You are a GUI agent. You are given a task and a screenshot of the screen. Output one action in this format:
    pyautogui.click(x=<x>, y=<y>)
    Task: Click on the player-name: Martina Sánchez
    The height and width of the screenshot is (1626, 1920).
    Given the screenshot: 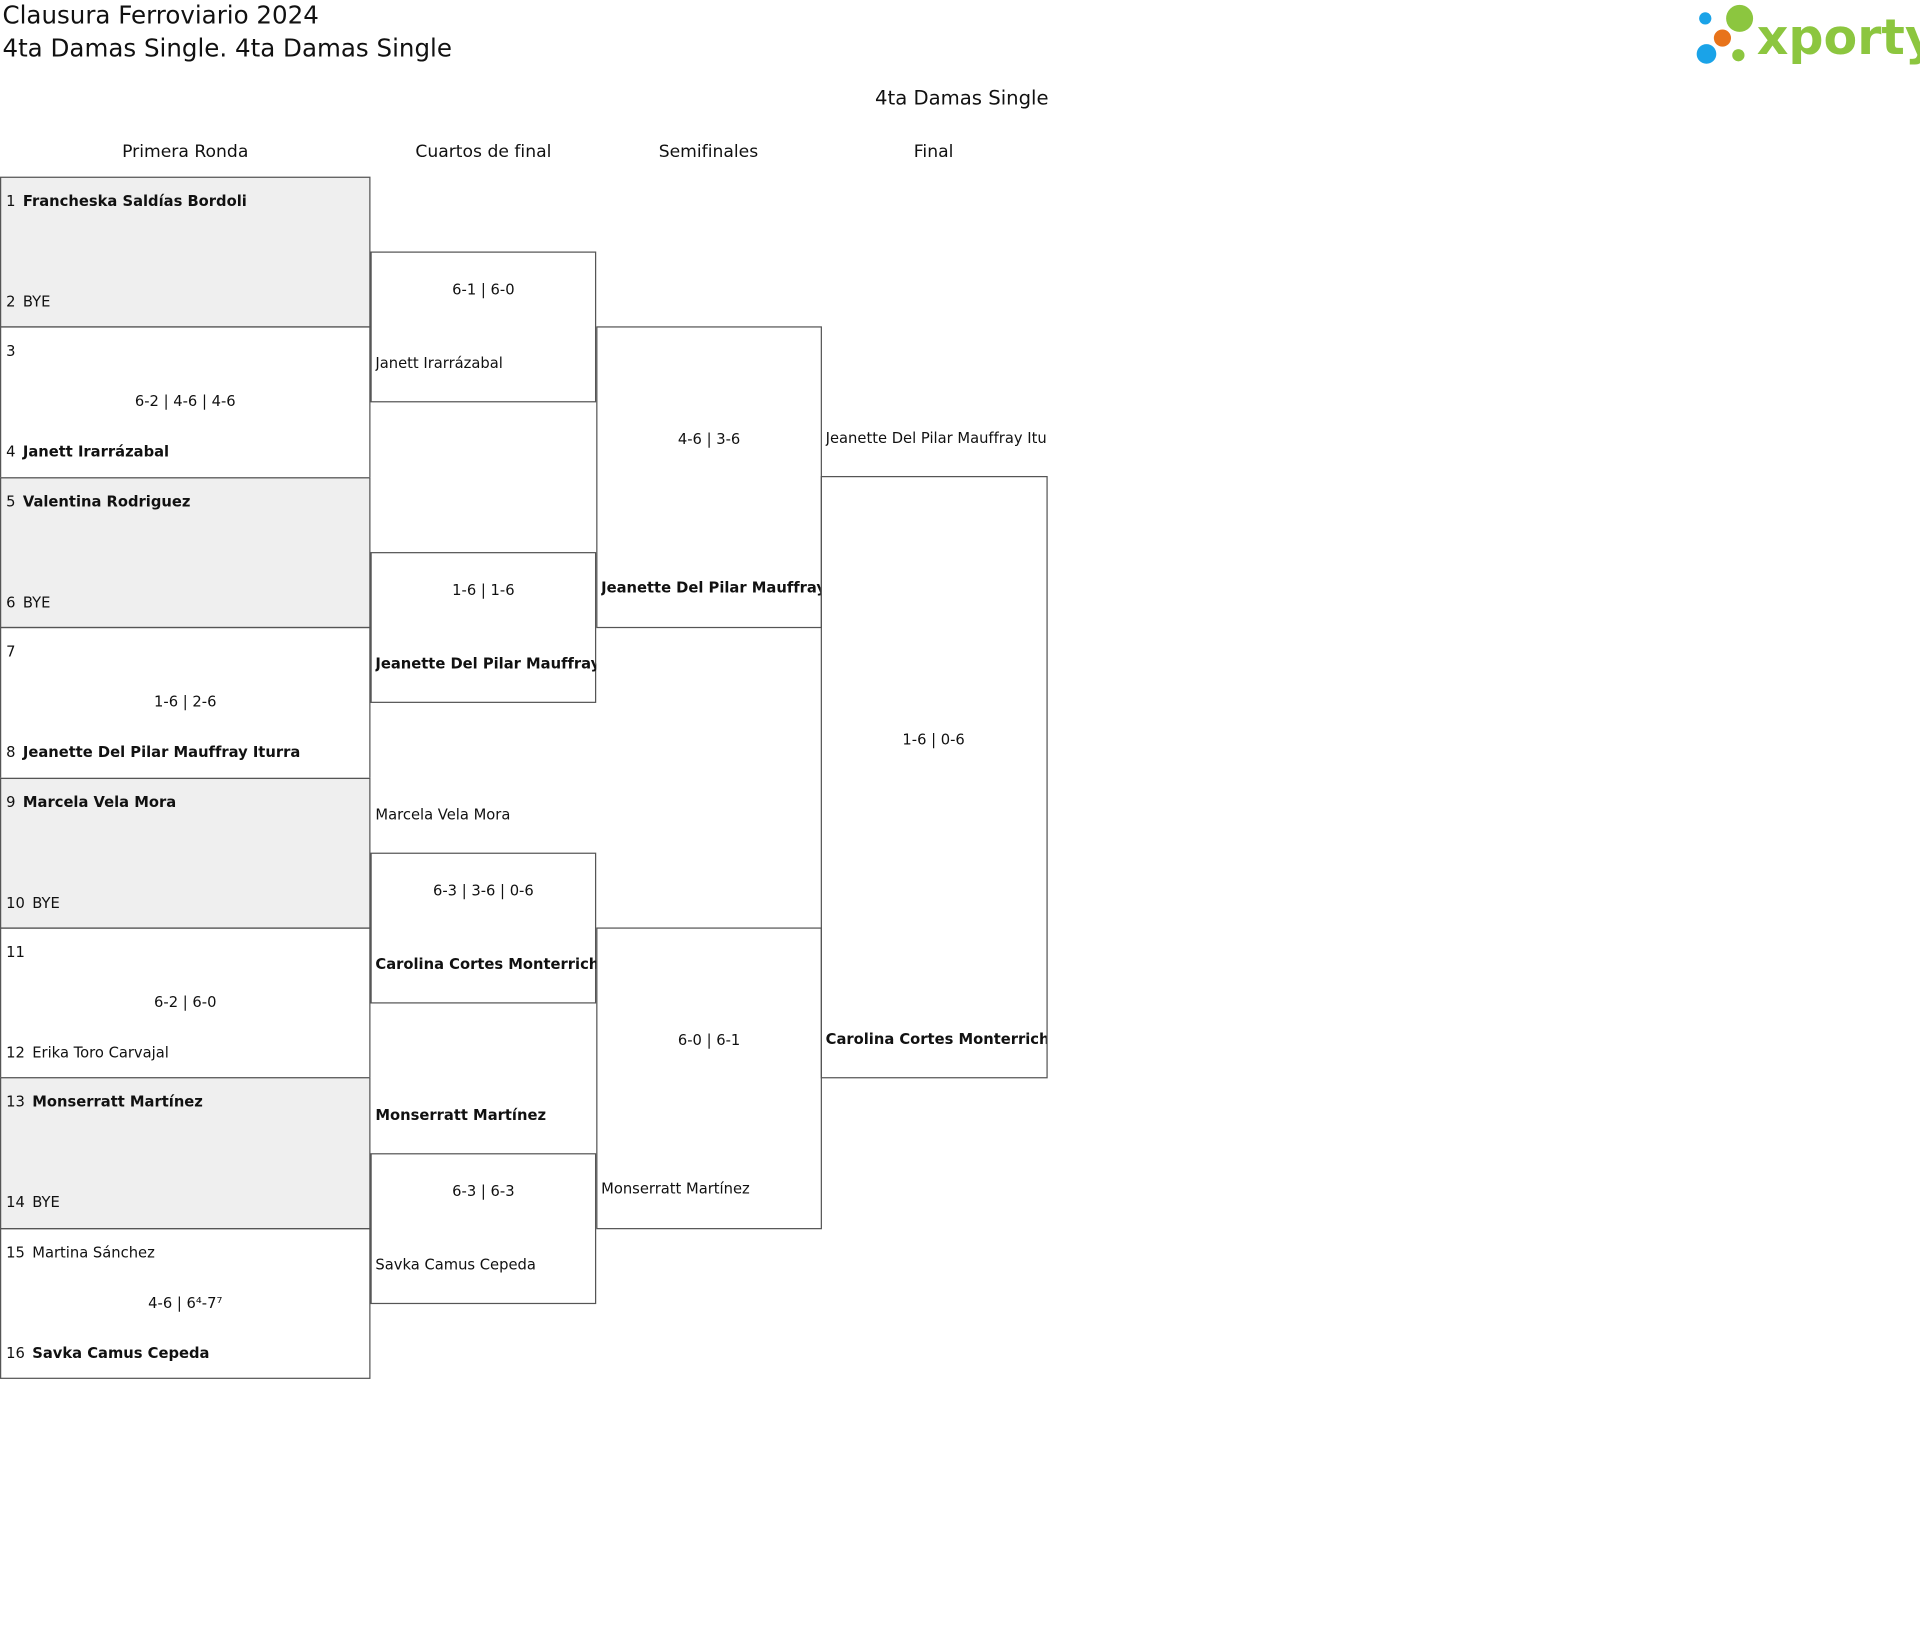 What is the action you would take?
    pyautogui.click(x=93, y=1252)
    